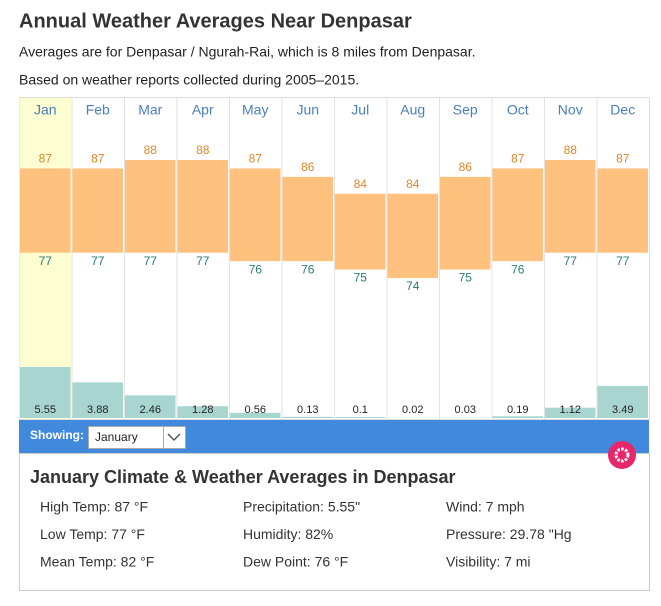 The width and height of the screenshot is (661, 606). I want to click on select-box, so click(137, 437).